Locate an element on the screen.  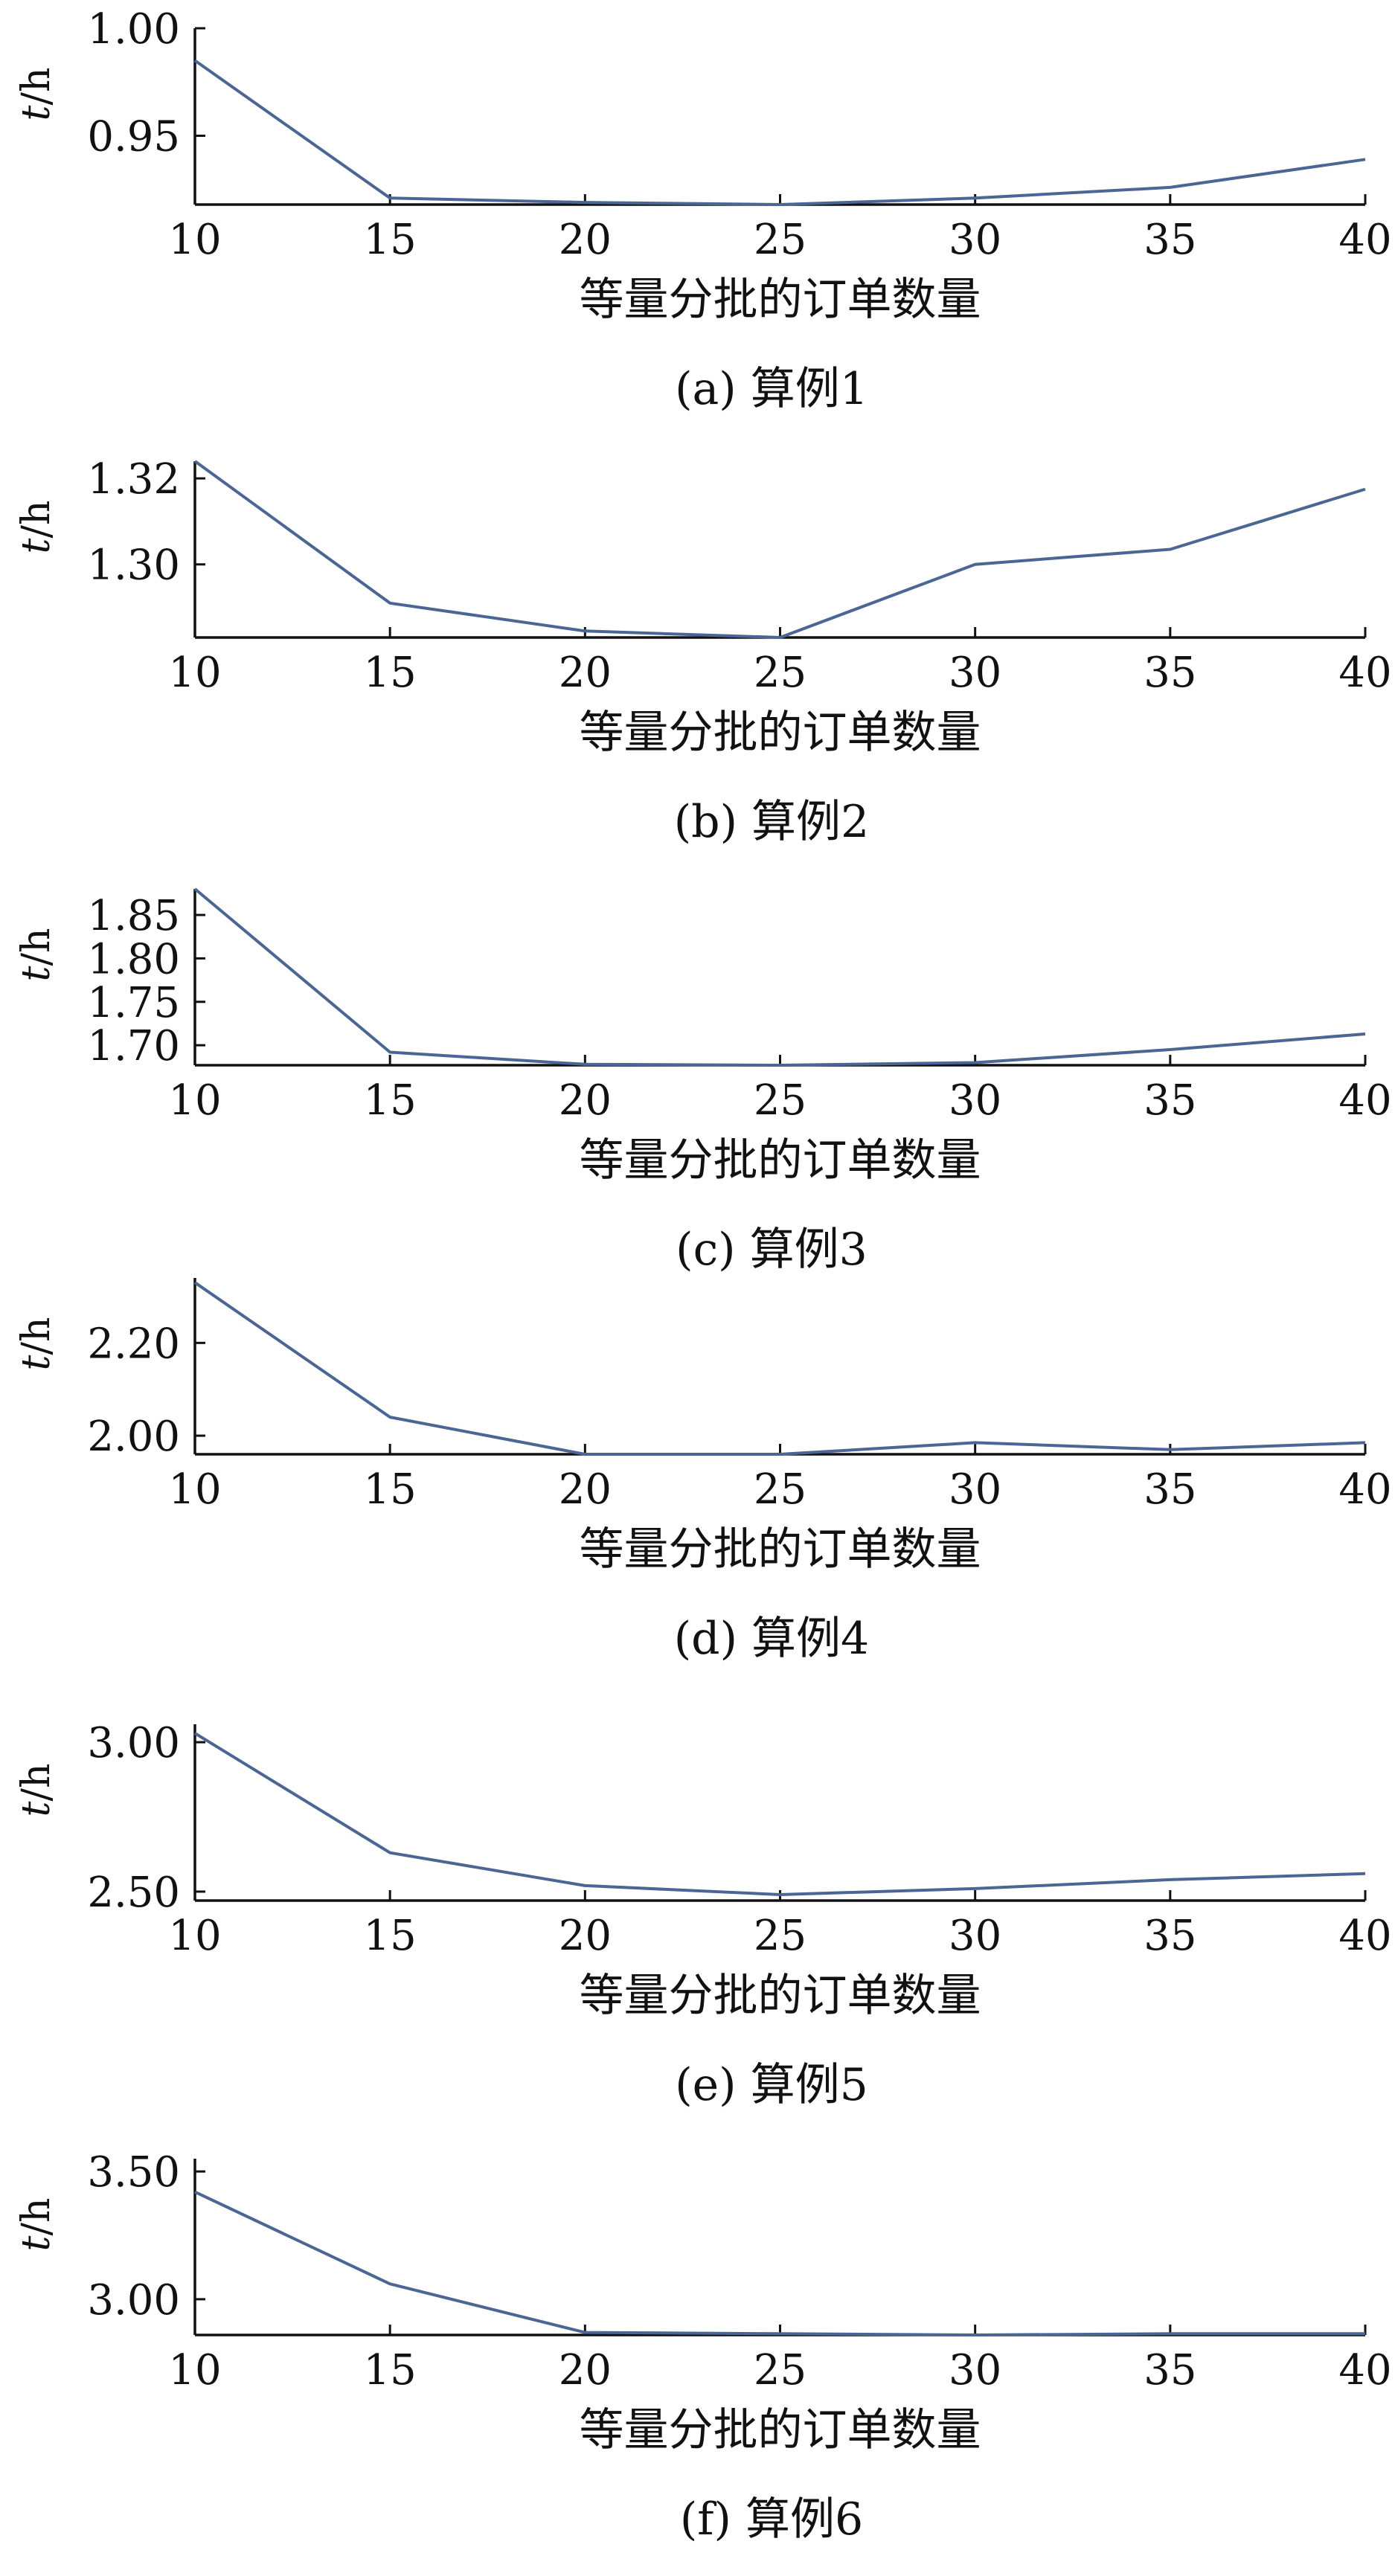
y-tick-label: 1.30 is located at coordinates (133, 566).